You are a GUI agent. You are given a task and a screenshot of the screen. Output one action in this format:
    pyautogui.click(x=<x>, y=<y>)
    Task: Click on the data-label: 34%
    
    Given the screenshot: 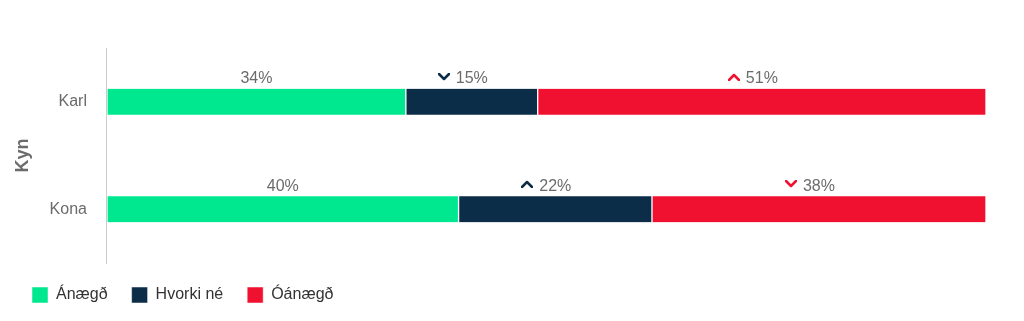 What is the action you would take?
    pyautogui.click(x=256, y=78)
    